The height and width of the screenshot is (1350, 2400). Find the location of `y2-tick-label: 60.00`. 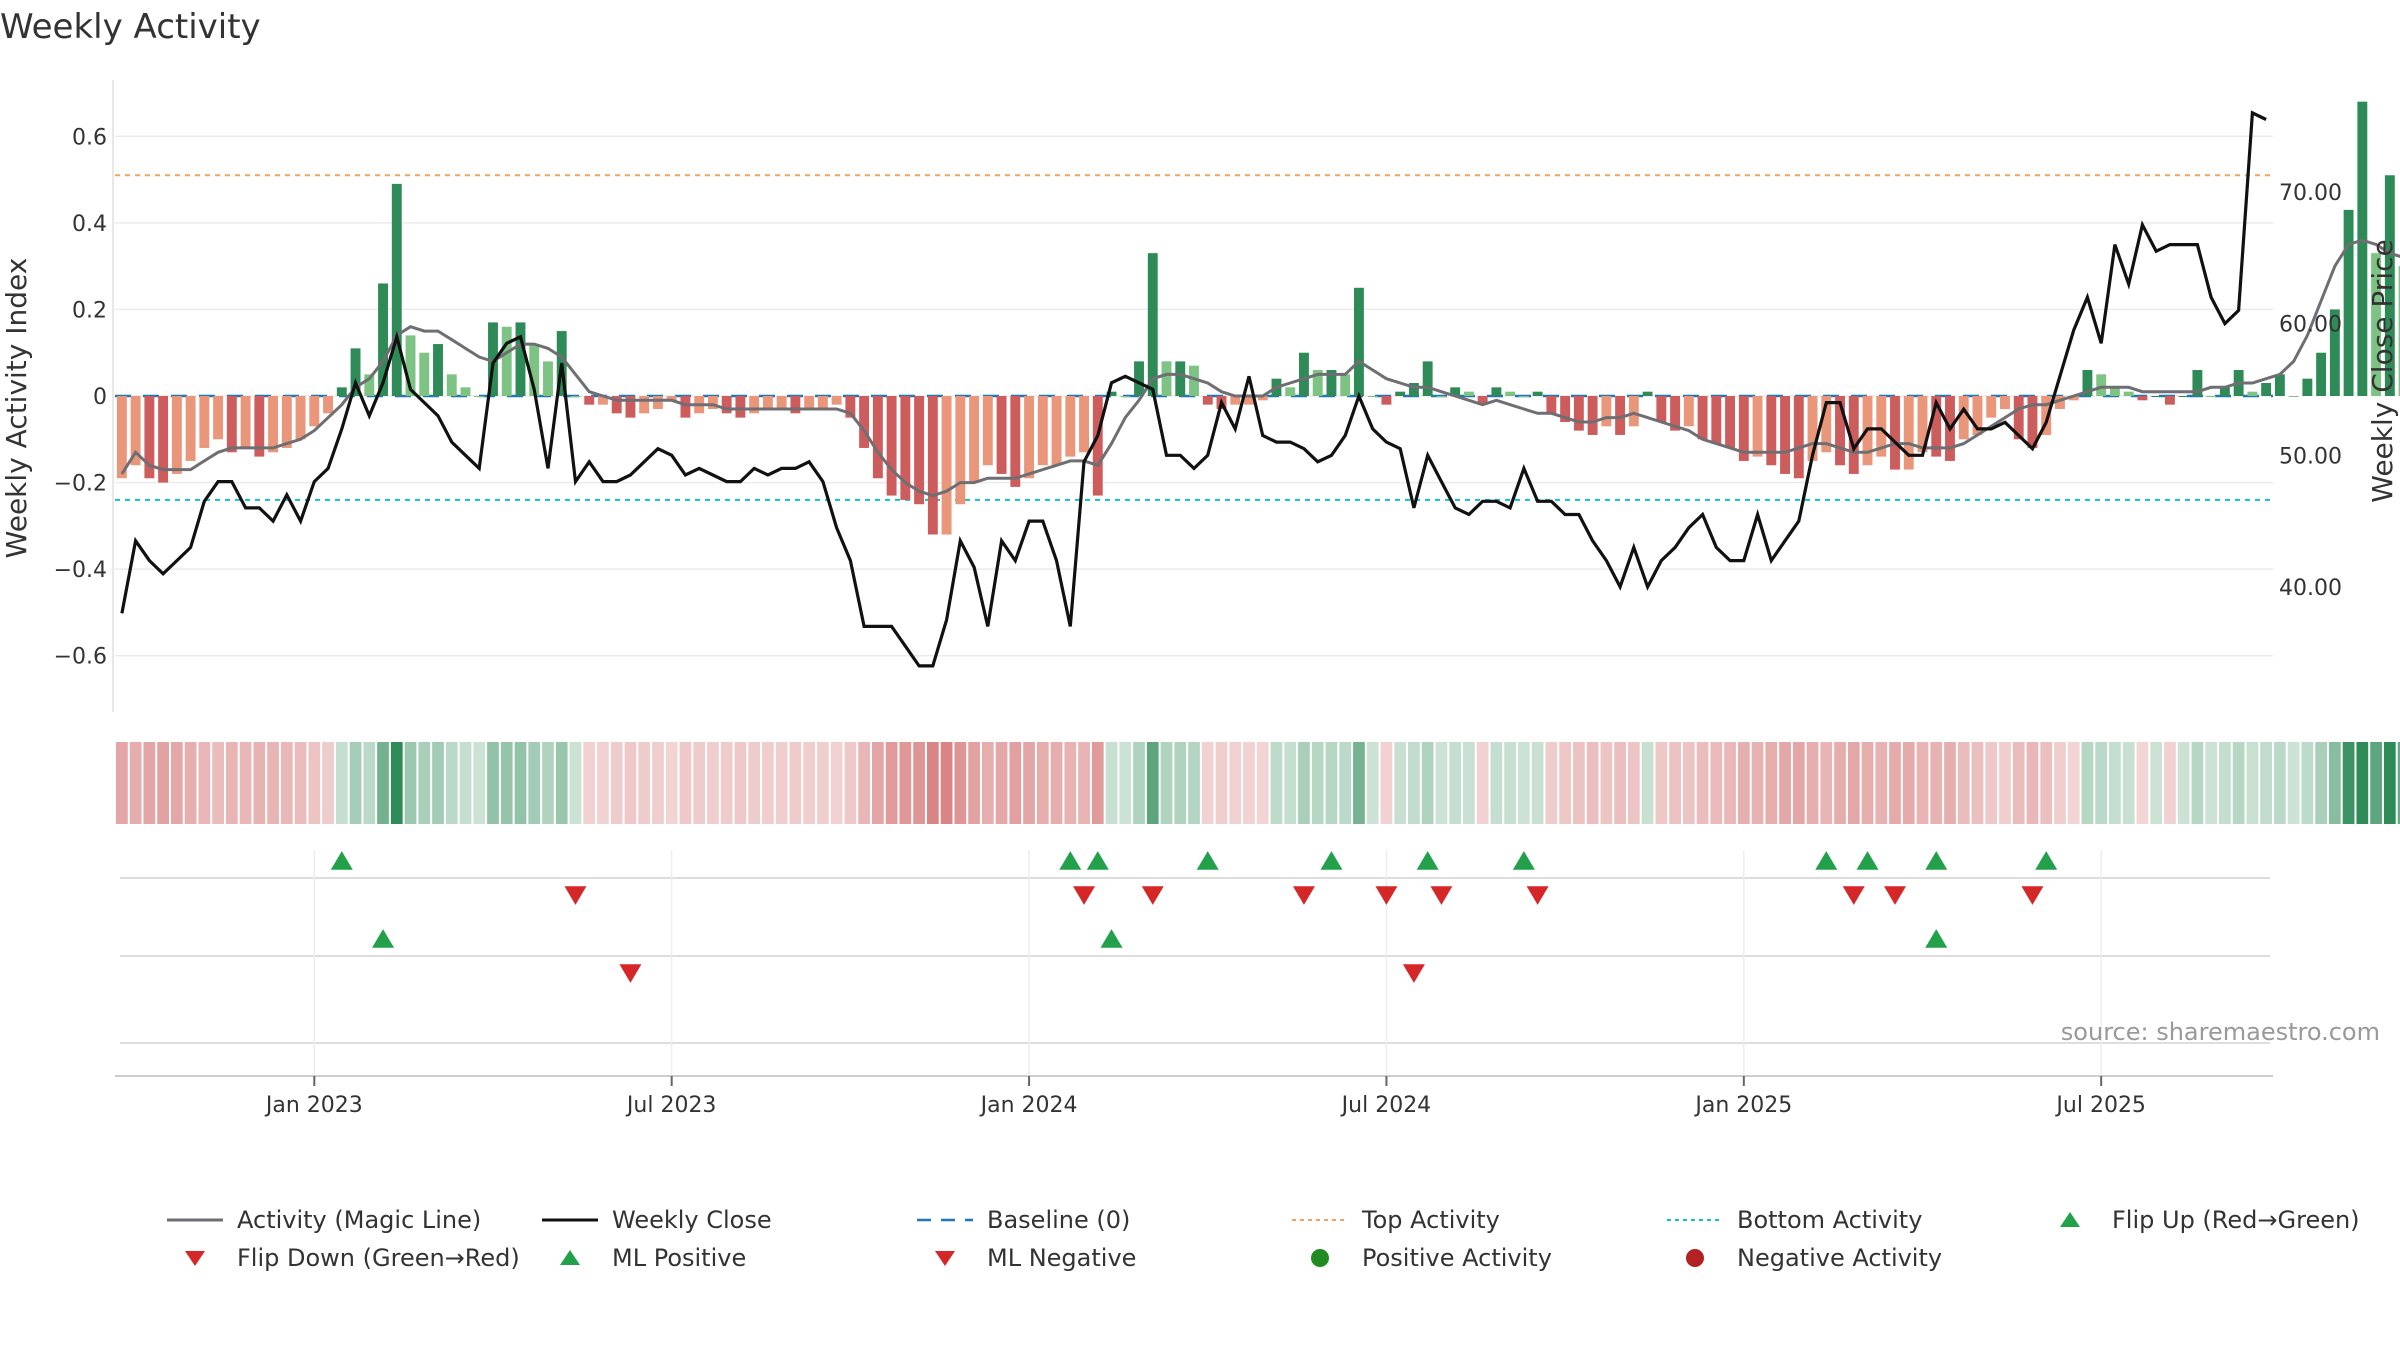

y2-tick-label: 60.00 is located at coordinates (2310, 325).